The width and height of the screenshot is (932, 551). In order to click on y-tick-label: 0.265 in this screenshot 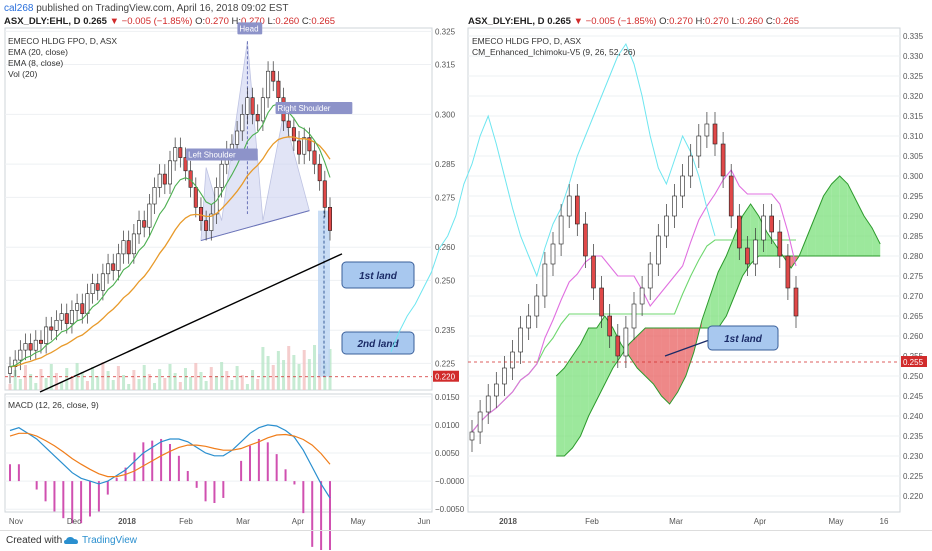, I will do `click(913, 316)`.